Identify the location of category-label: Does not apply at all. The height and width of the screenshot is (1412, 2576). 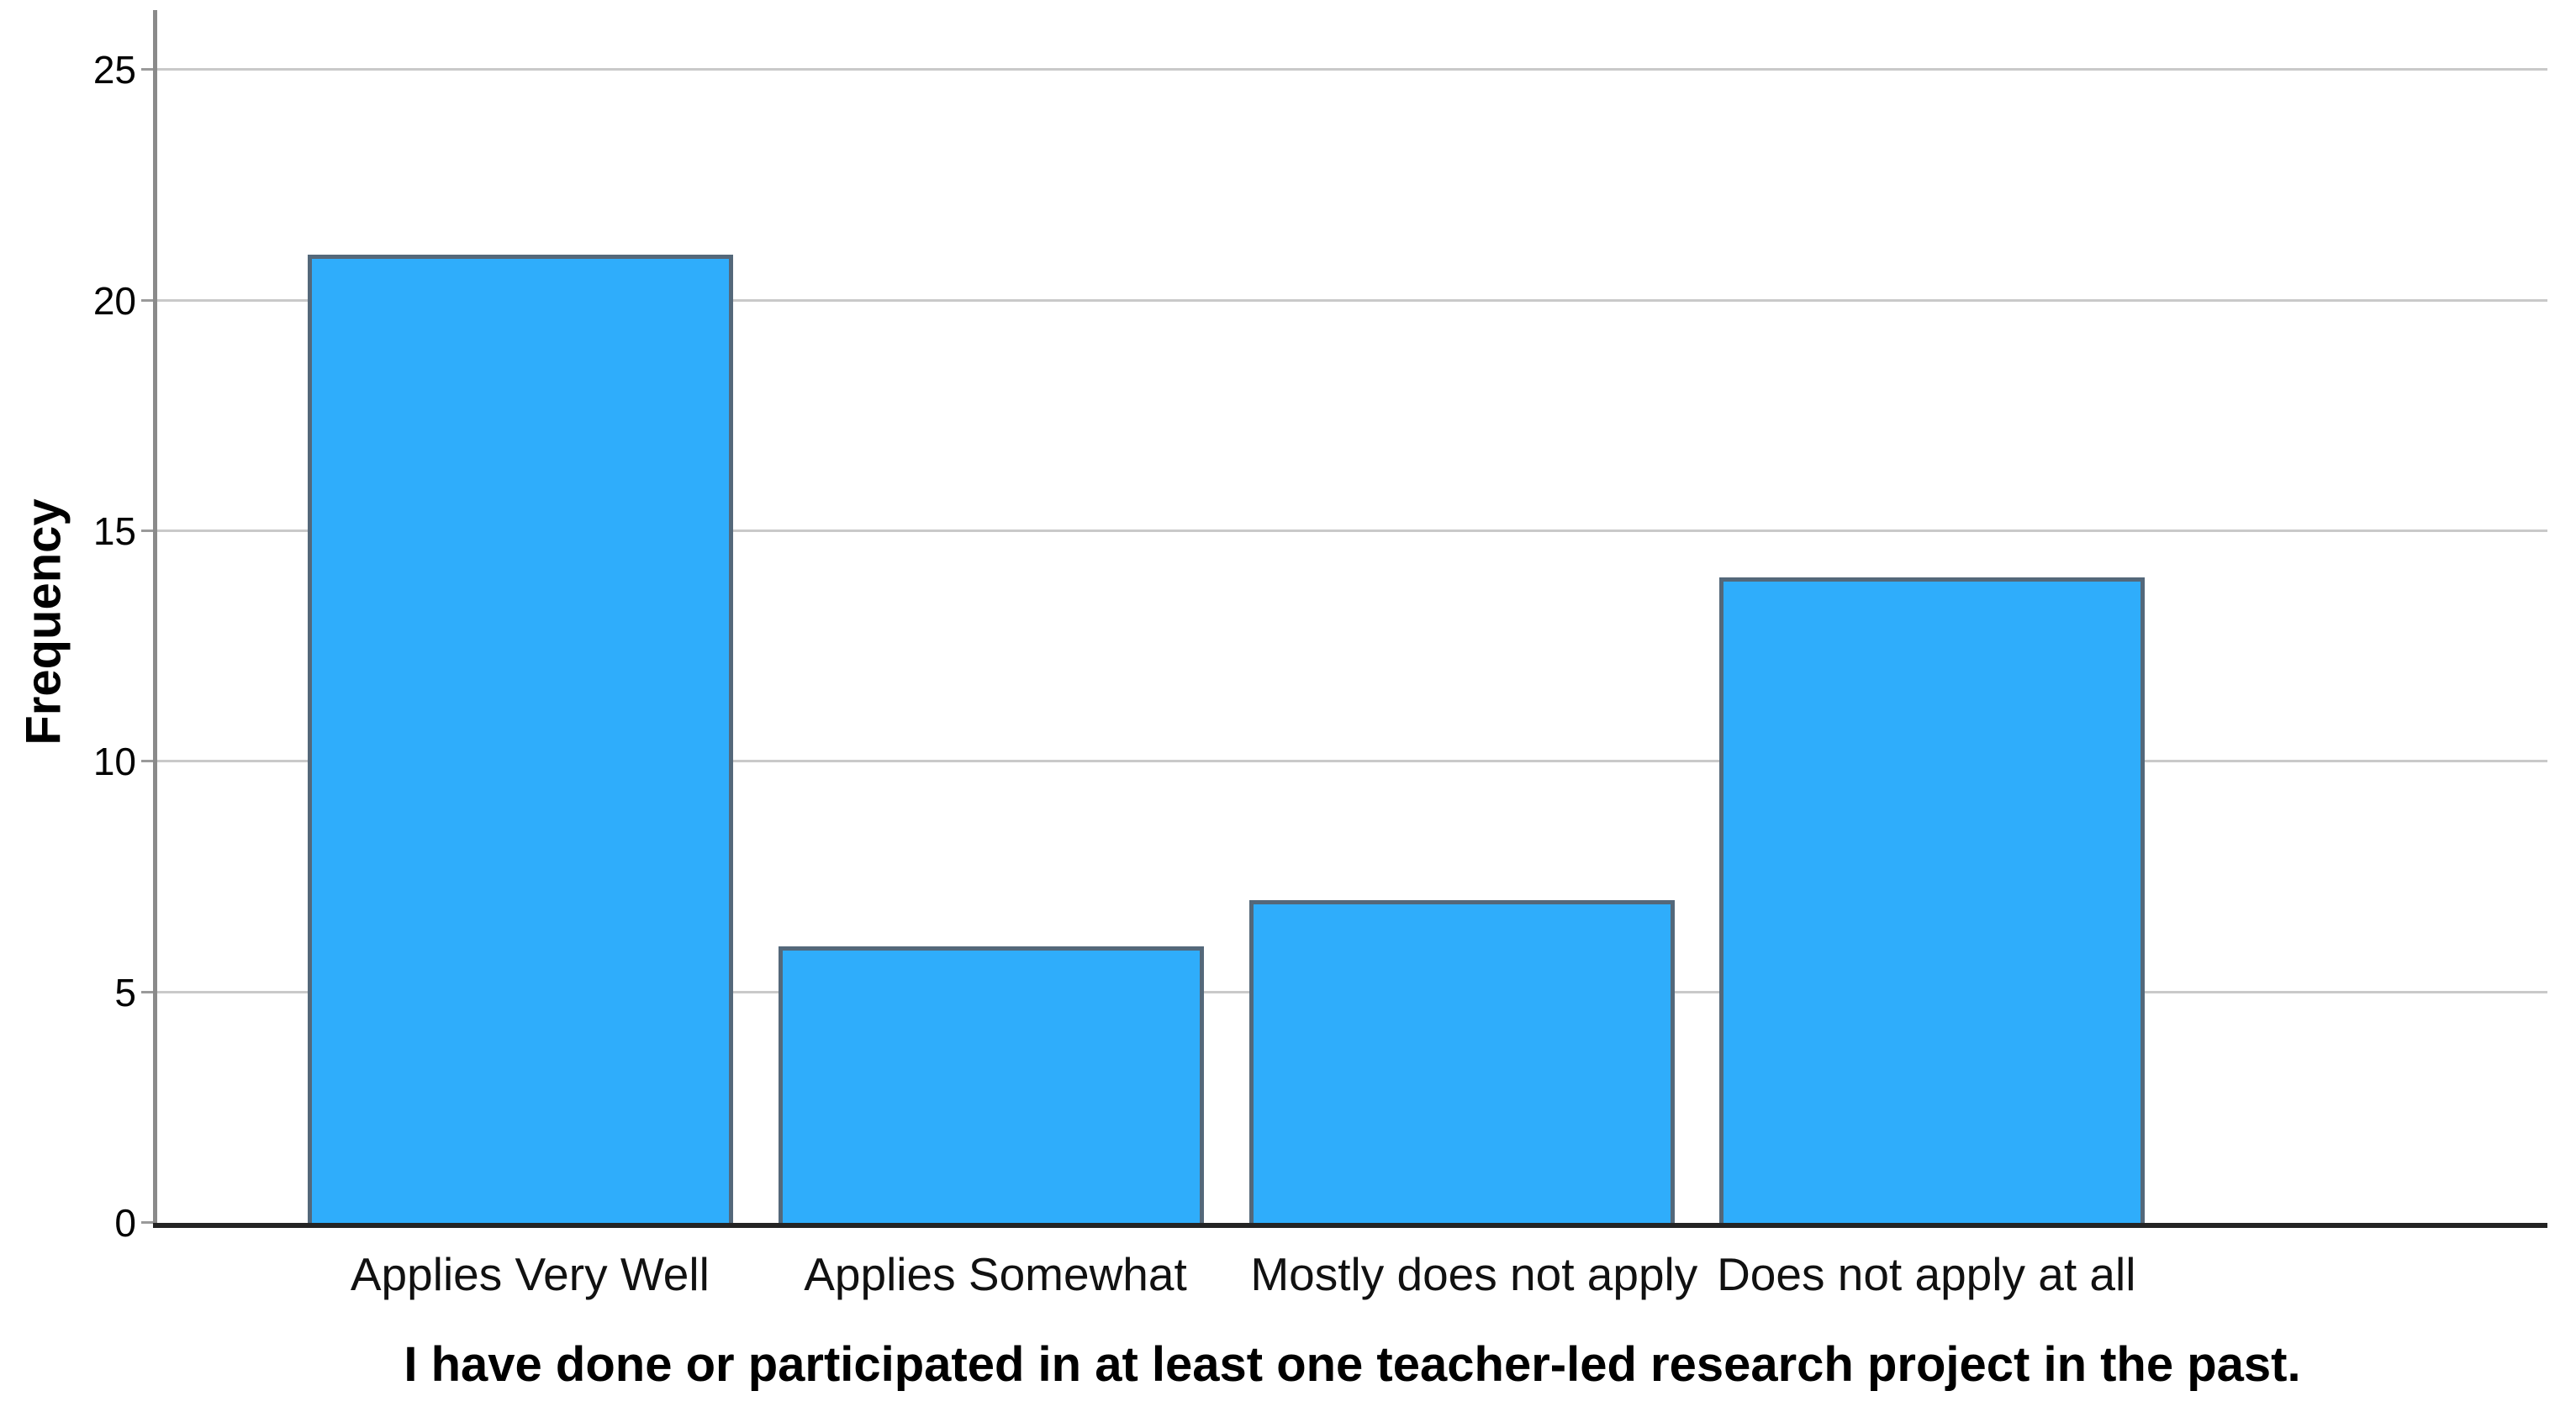
(1927, 1274).